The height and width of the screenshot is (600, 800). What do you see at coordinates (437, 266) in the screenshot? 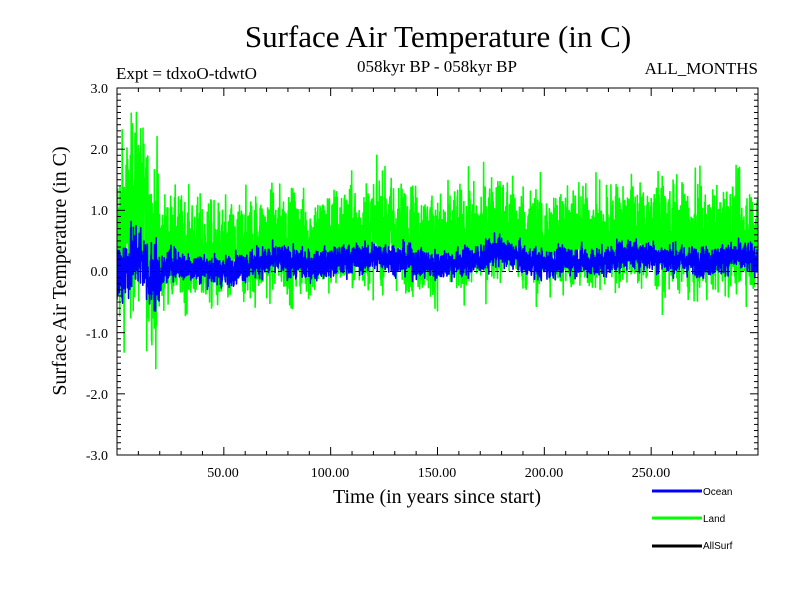
I see `series-line-ocean` at bounding box center [437, 266].